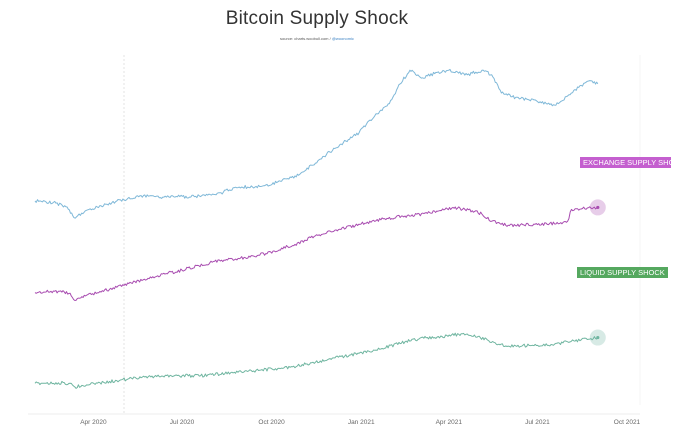  What do you see at coordinates (306, 38) in the screenshot?
I see `source-prefix: source: charts.woobull.com /` at bounding box center [306, 38].